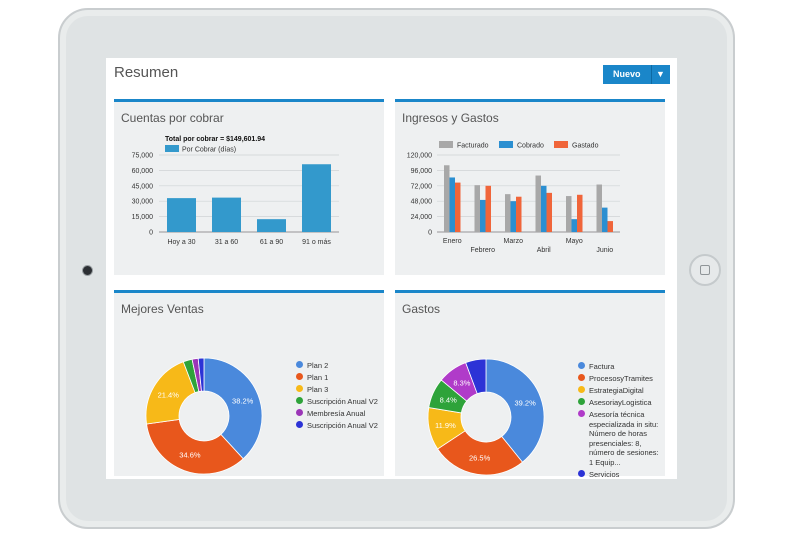 The width and height of the screenshot is (800, 540). I want to click on x-tick-label: Junio, so click(604, 250).